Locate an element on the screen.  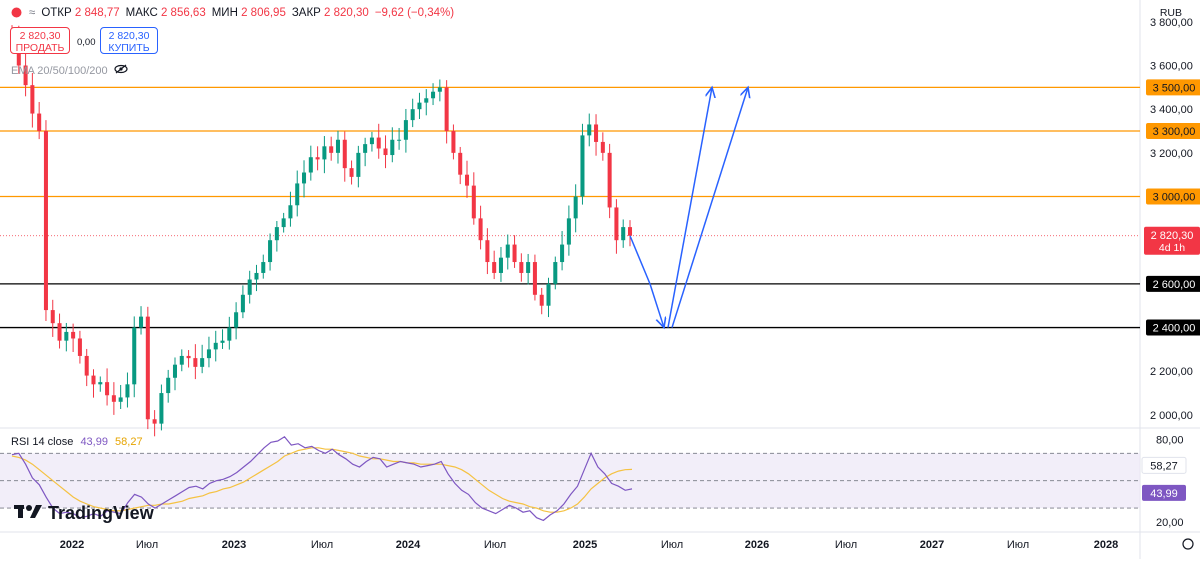
tradingview-logo-icon is located at coordinates (28, 513).